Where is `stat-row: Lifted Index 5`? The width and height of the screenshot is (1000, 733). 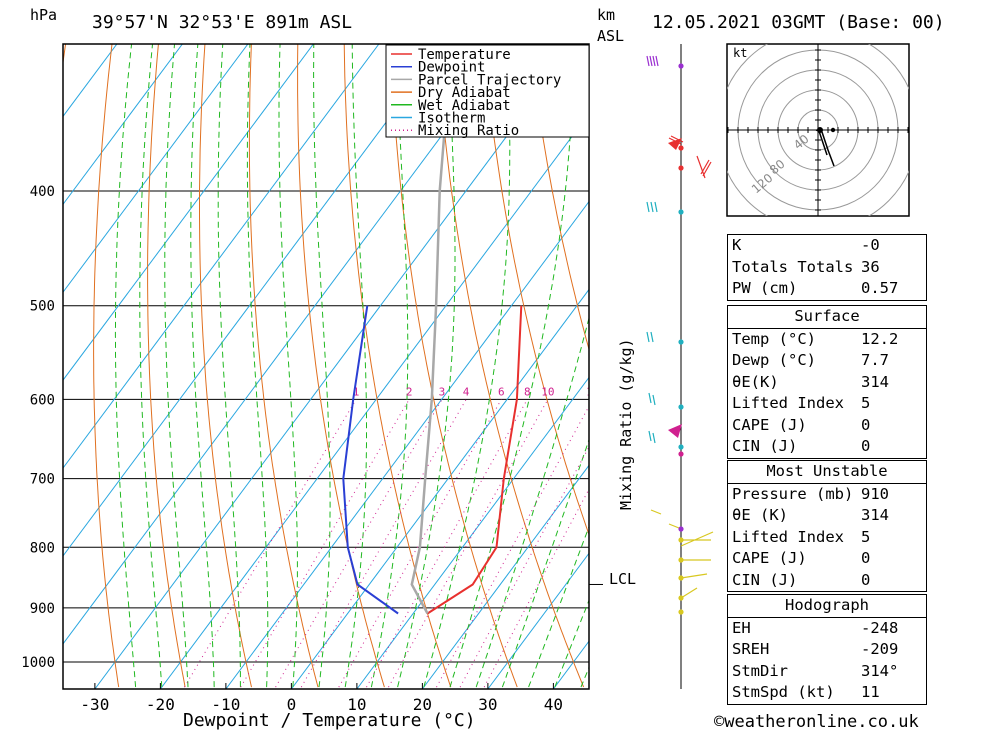 stat-row: Lifted Index 5 is located at coordinates (801, 403).